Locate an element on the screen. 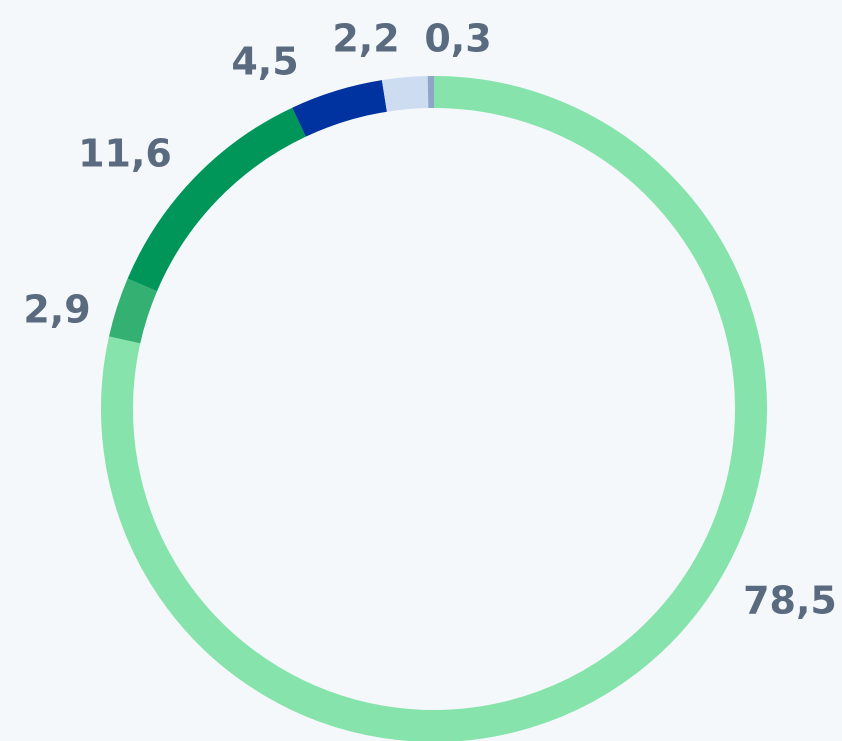 The width and height of the screenshot is (842, 741). data-label: 11,6 is located at coordinates (125, 154).